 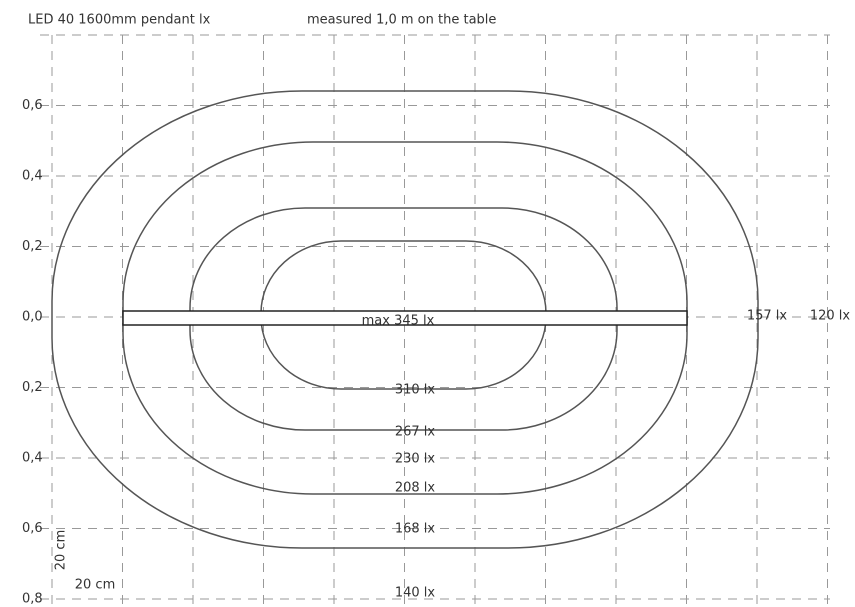 I want to click on isoline-label: 120 lx, so click(x=830, y=316).